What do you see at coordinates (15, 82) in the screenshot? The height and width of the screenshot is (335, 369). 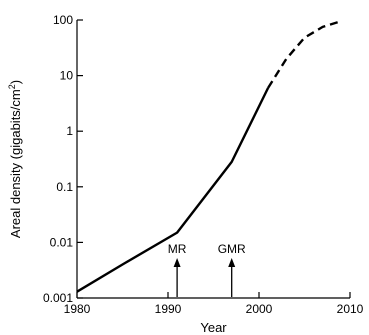 I see `y-axis-title-tail: )` at bounding box center [15, 82].